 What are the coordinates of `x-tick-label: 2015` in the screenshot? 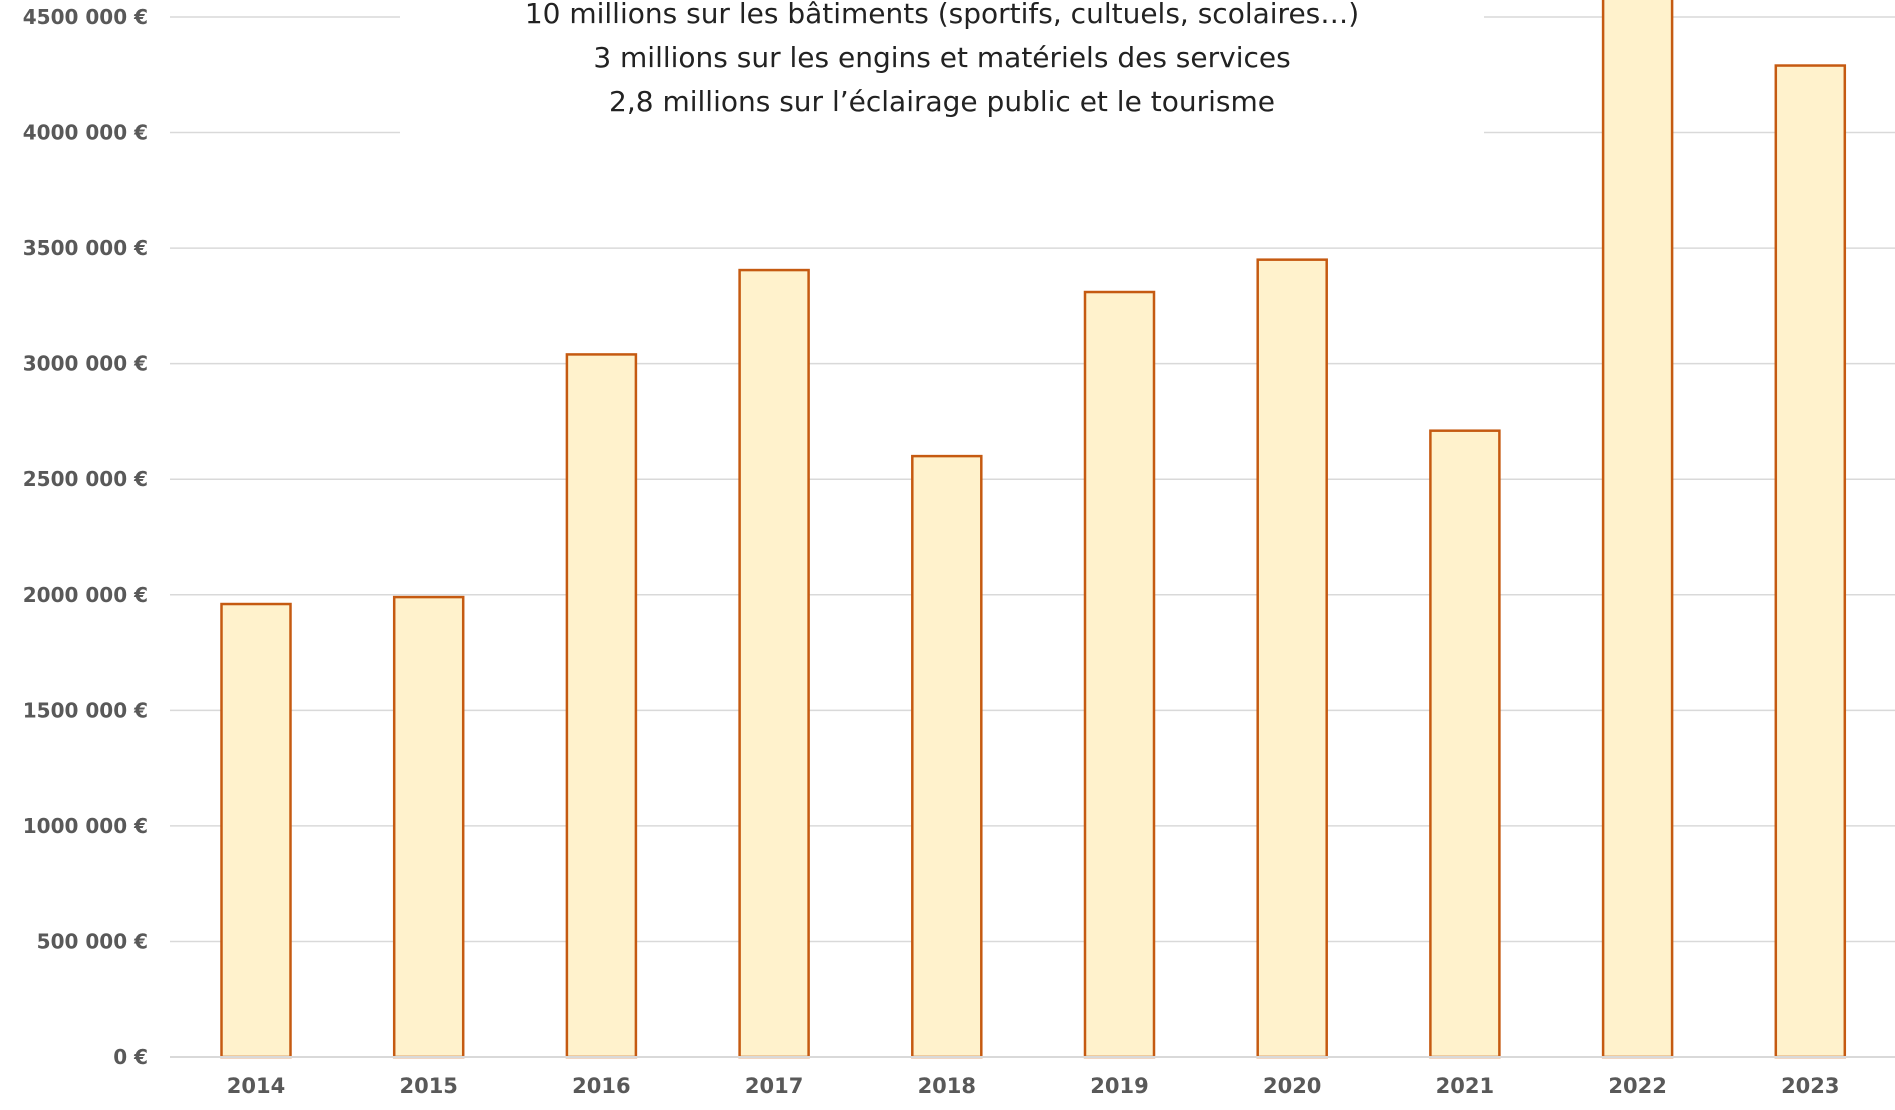 It's located at (428, 1086).